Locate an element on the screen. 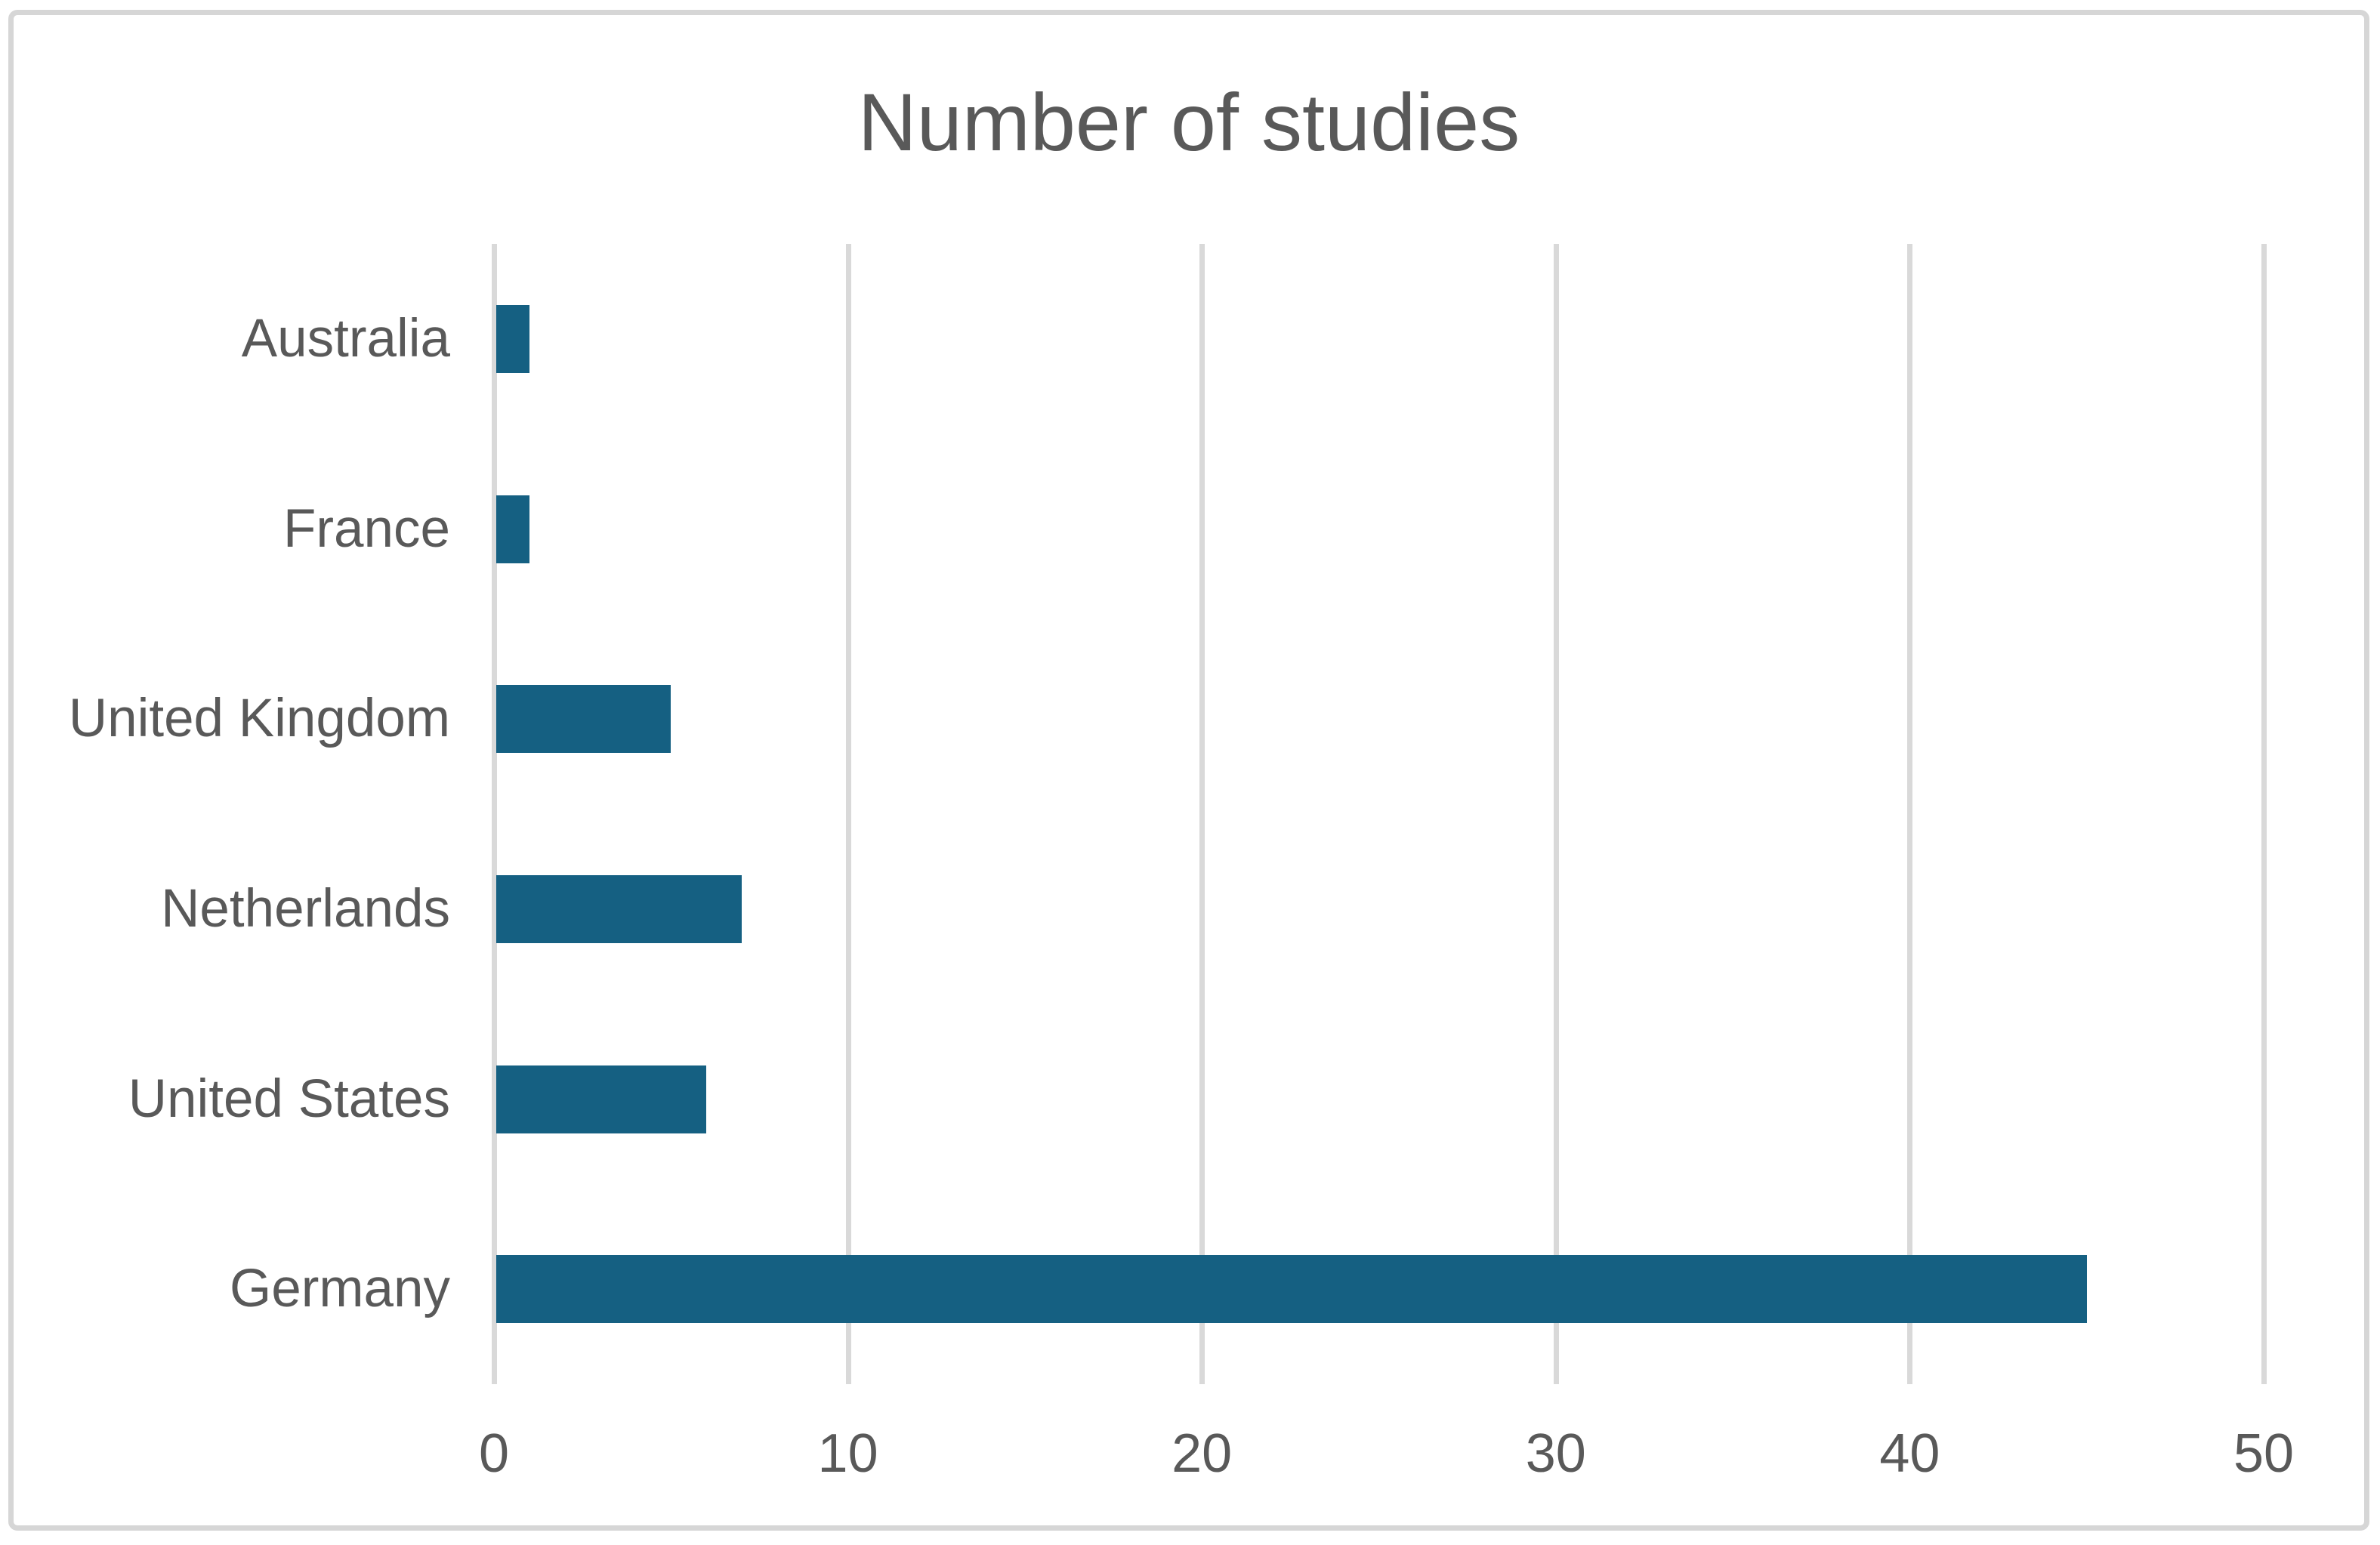  category-label: Australia is located at coordinates (345, 338).